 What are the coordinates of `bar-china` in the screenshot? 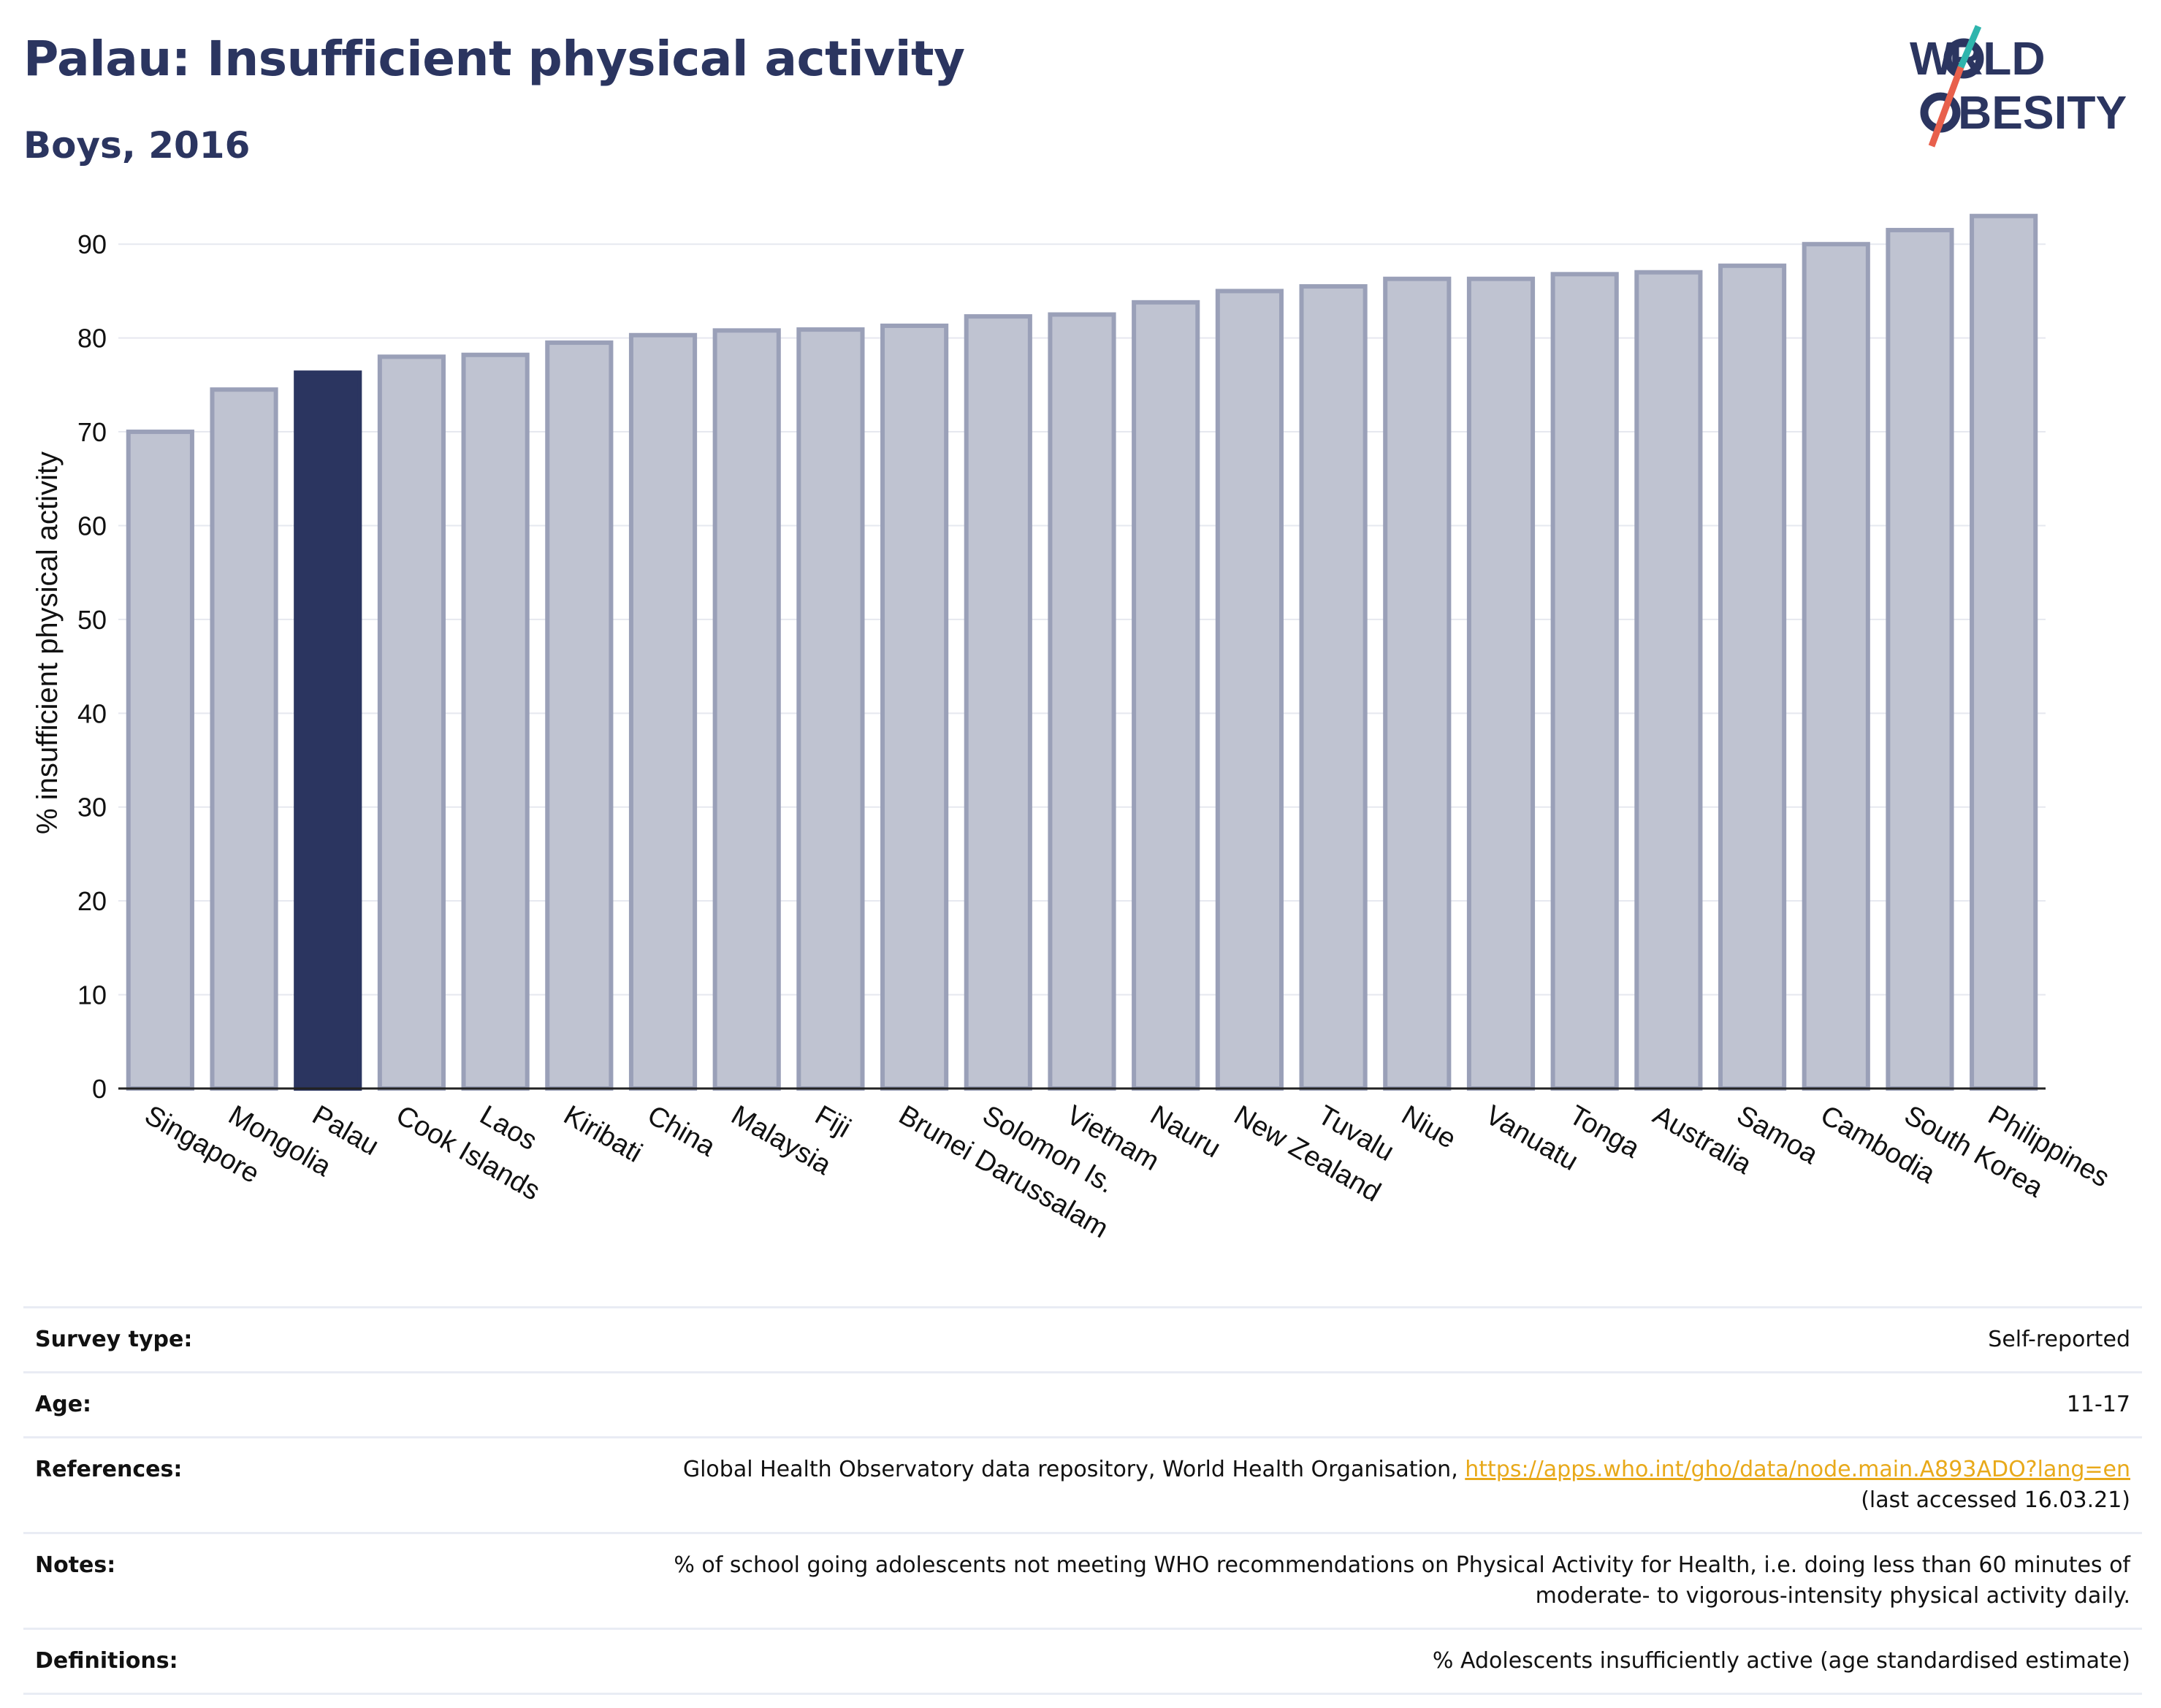 It's located at (663, 711).